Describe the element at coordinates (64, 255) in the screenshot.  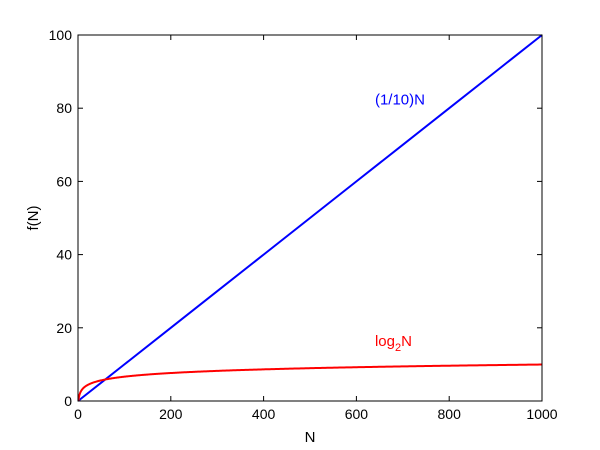
I see `y-tick-label: 40` at that location.